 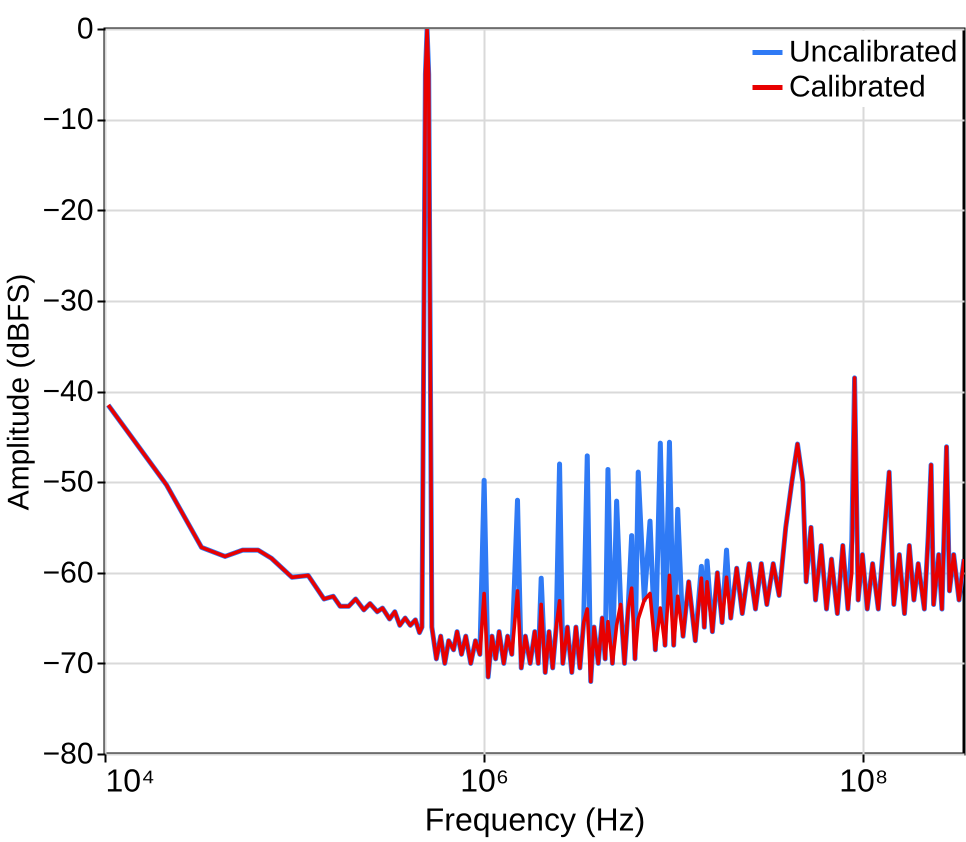 I want to click on y-tick-label: −20, so click(x=68, y=210).